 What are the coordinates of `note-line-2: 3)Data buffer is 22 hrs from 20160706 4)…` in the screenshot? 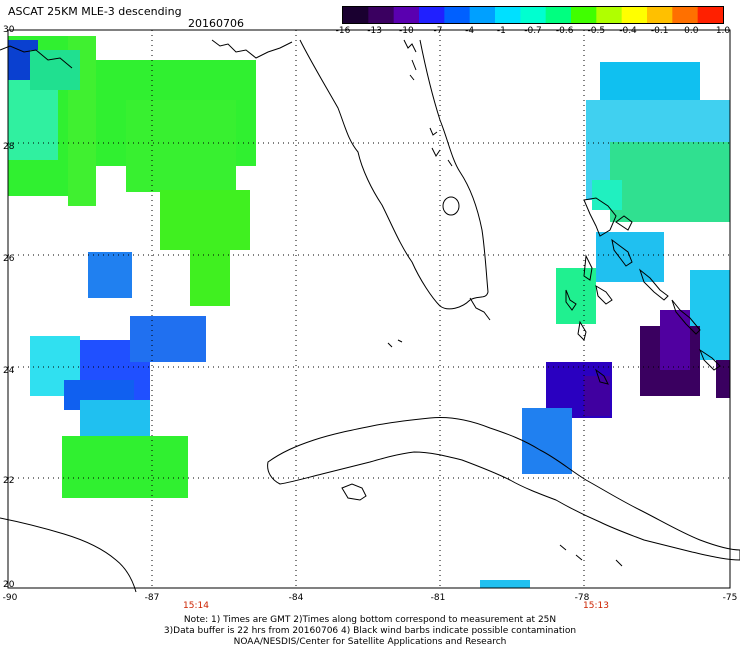 It's located at (370, 631).